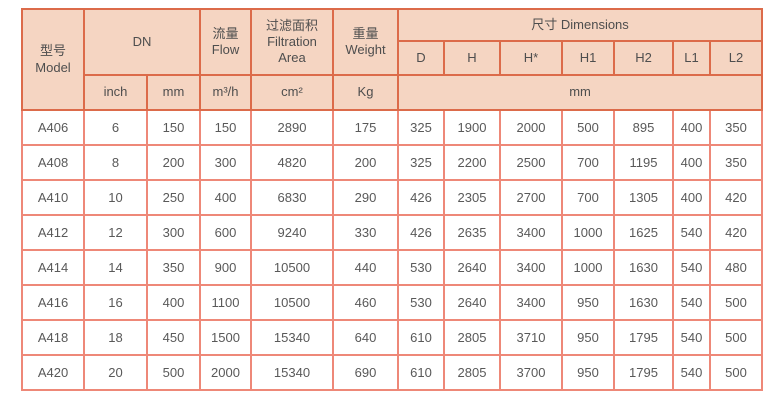 The height and width of the screenshot is (411, 772). What do you see at coordinates (173, 197) in the screenshot?
I see `table-cell: 250` at bounding box center [173, 197].